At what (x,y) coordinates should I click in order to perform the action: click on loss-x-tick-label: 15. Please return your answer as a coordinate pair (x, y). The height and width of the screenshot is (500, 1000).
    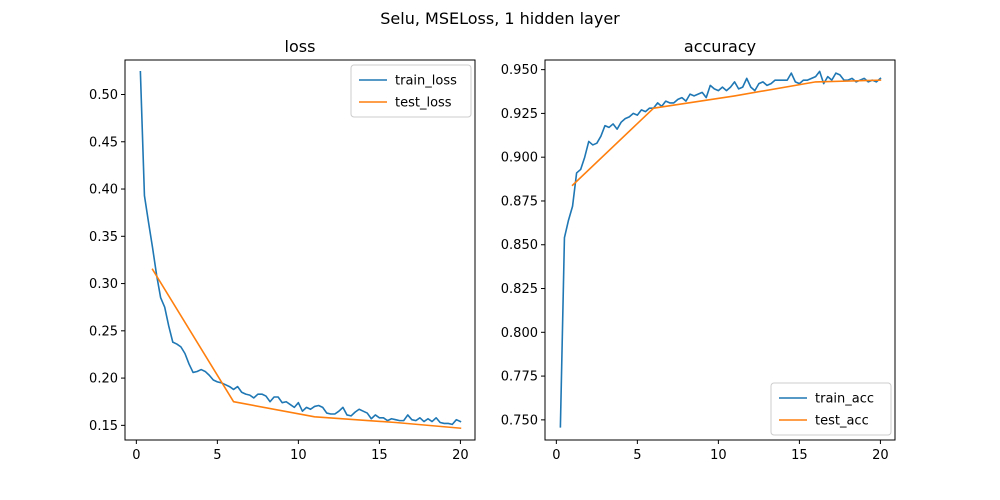
    Looking at the image, I should click on (379, 455).